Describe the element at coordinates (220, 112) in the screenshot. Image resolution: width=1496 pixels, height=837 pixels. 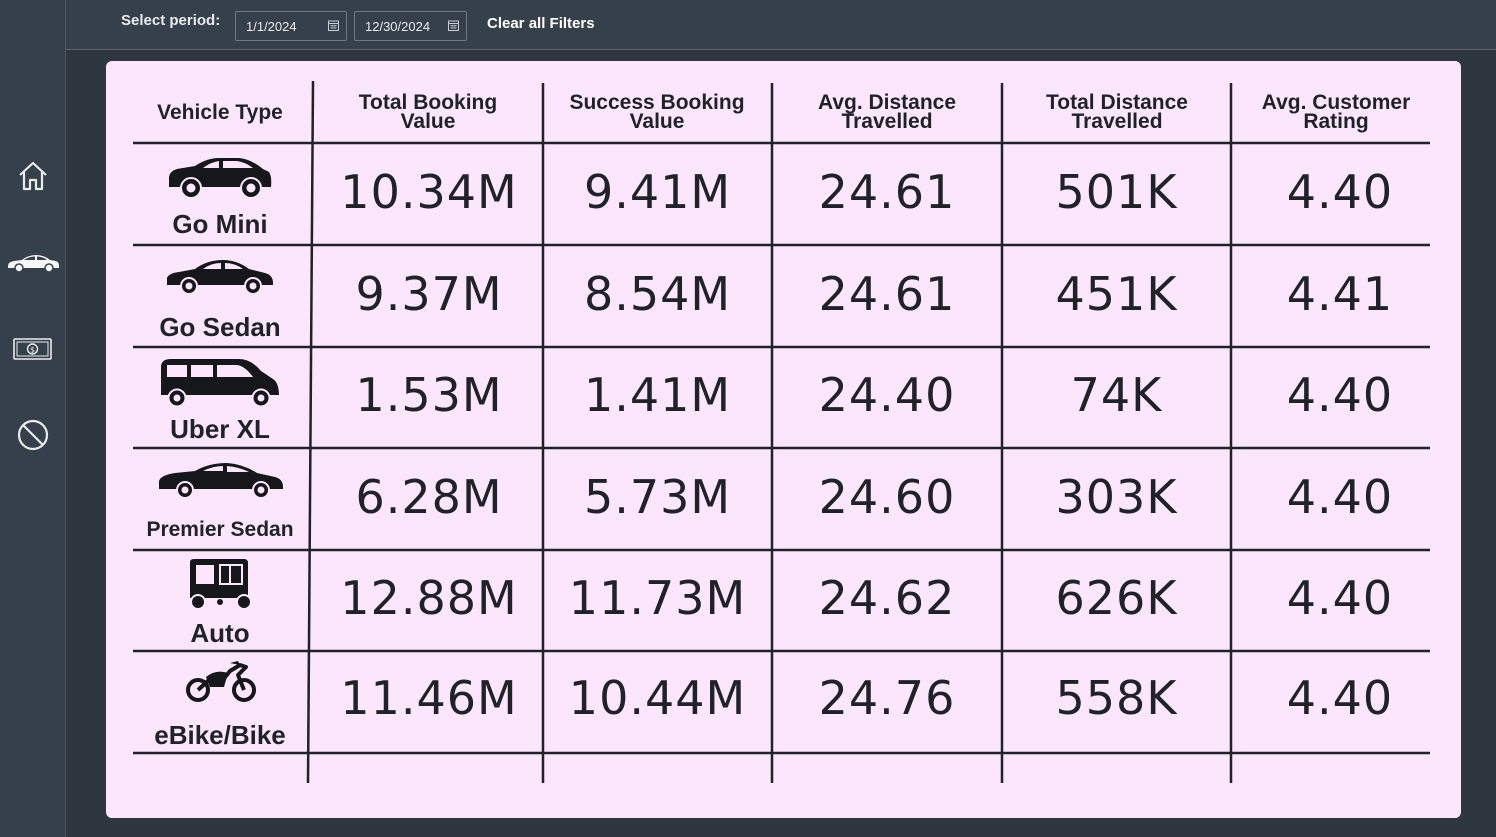
I see `header-vehicle-type: Vehicle Type` at that location.